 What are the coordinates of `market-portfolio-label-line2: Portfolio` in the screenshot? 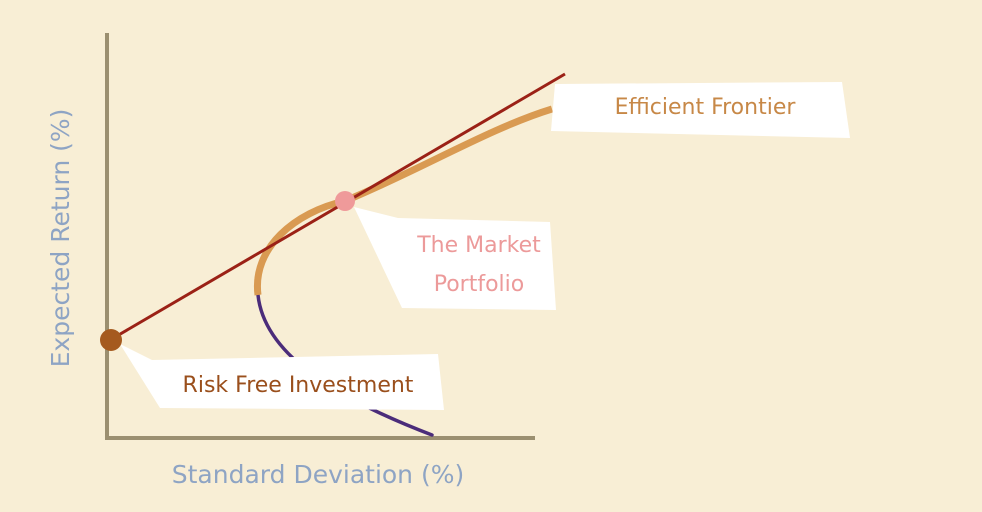 It's located at (479, 284).